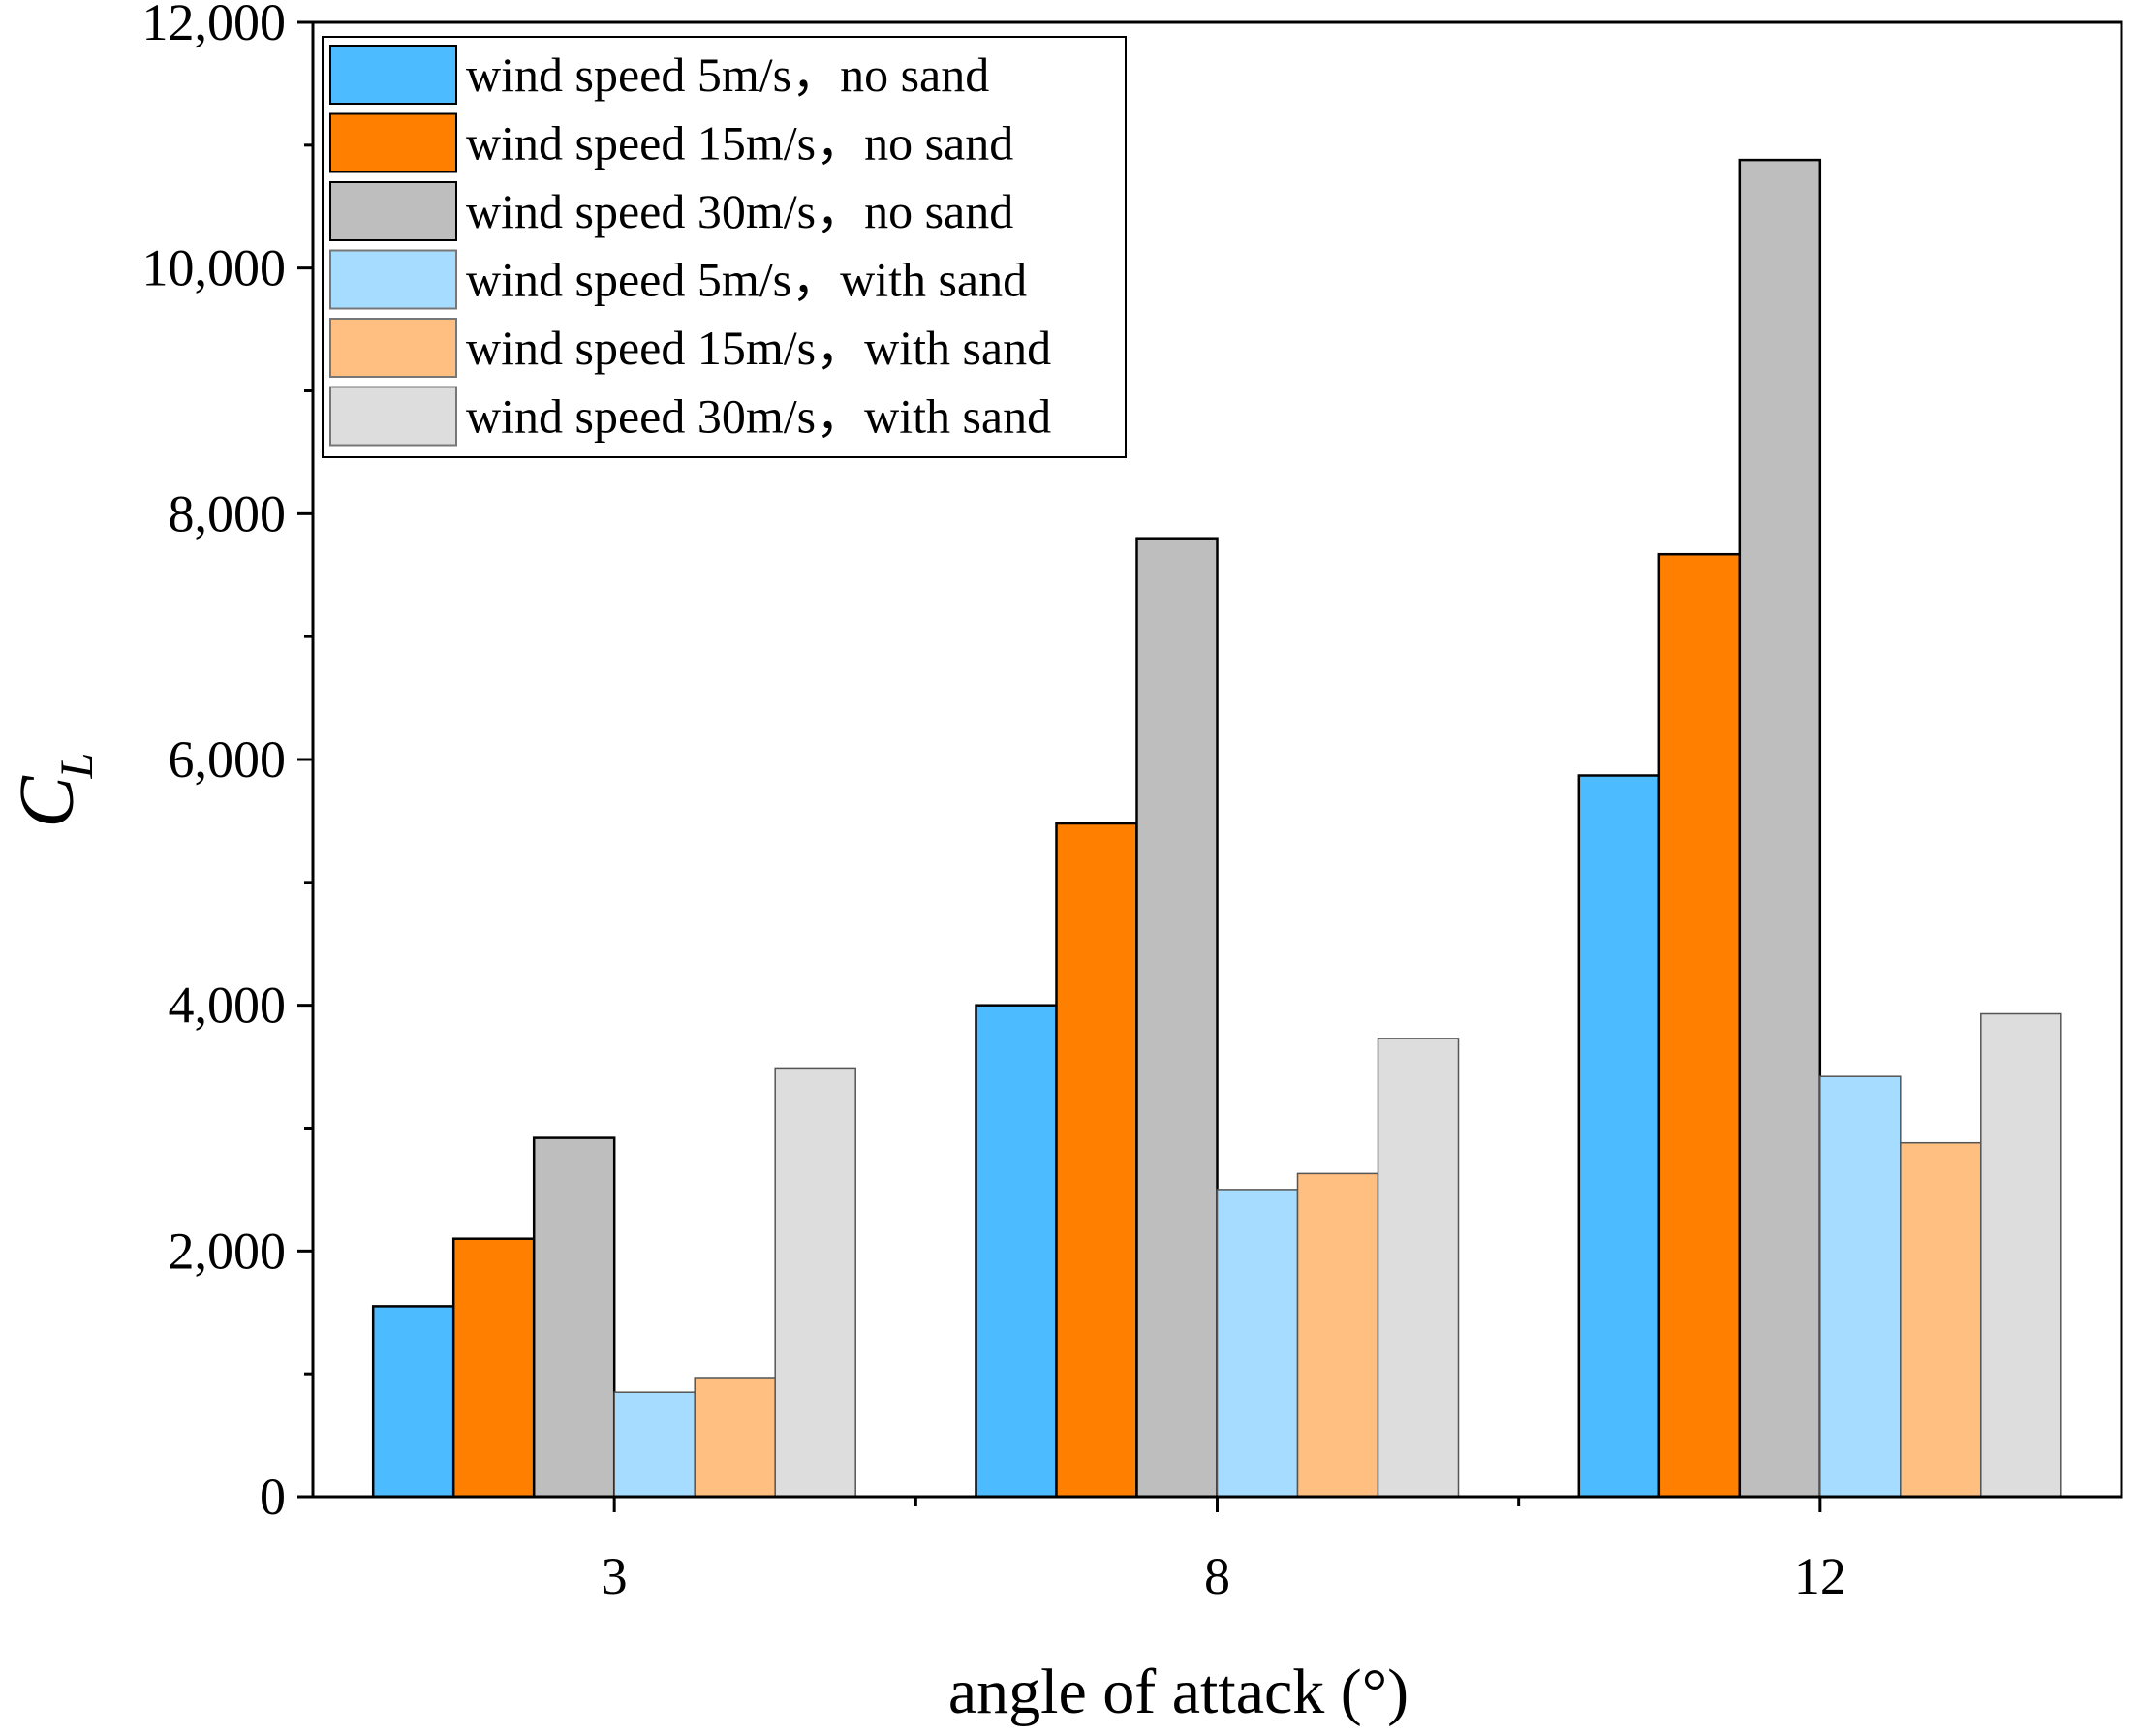 The image size is (2137, 1736). I want to click on legend-label: wind speed 5m/s，no sand, so click(727, 74).